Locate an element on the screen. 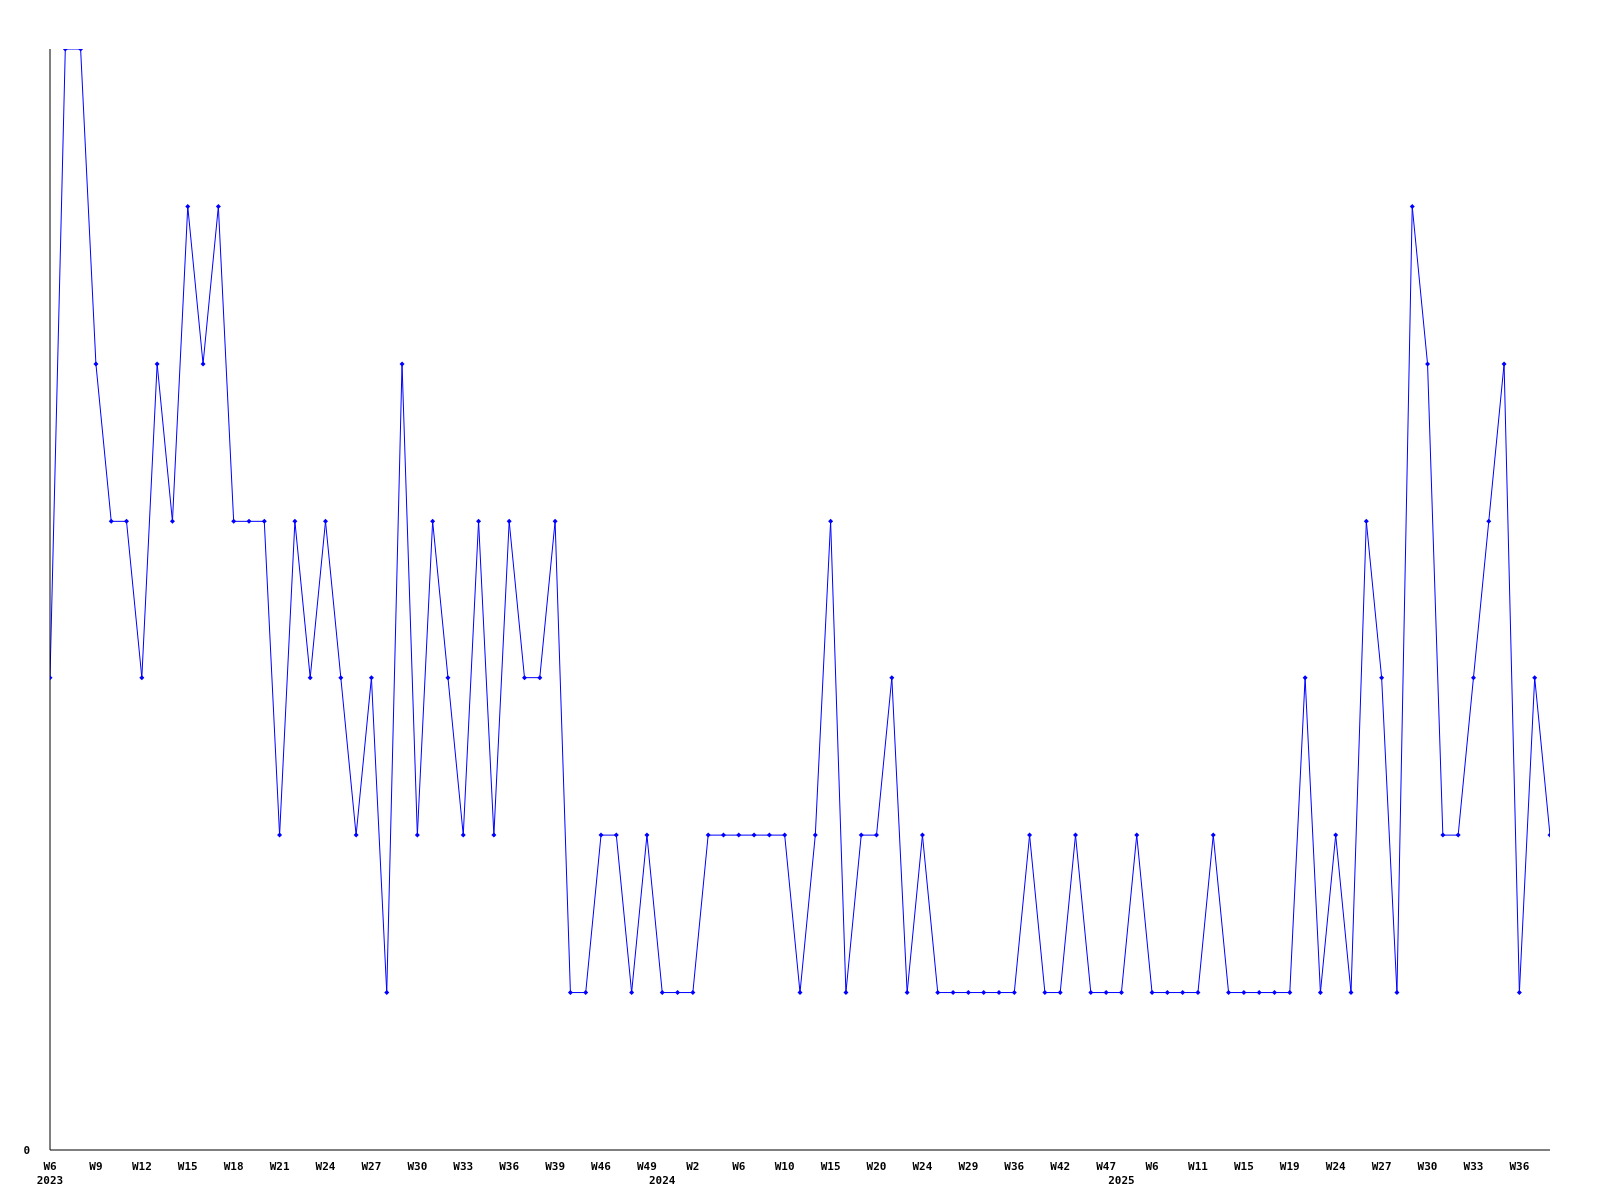  x-tick-label: W42 is located at coordinates (1060, 1166).